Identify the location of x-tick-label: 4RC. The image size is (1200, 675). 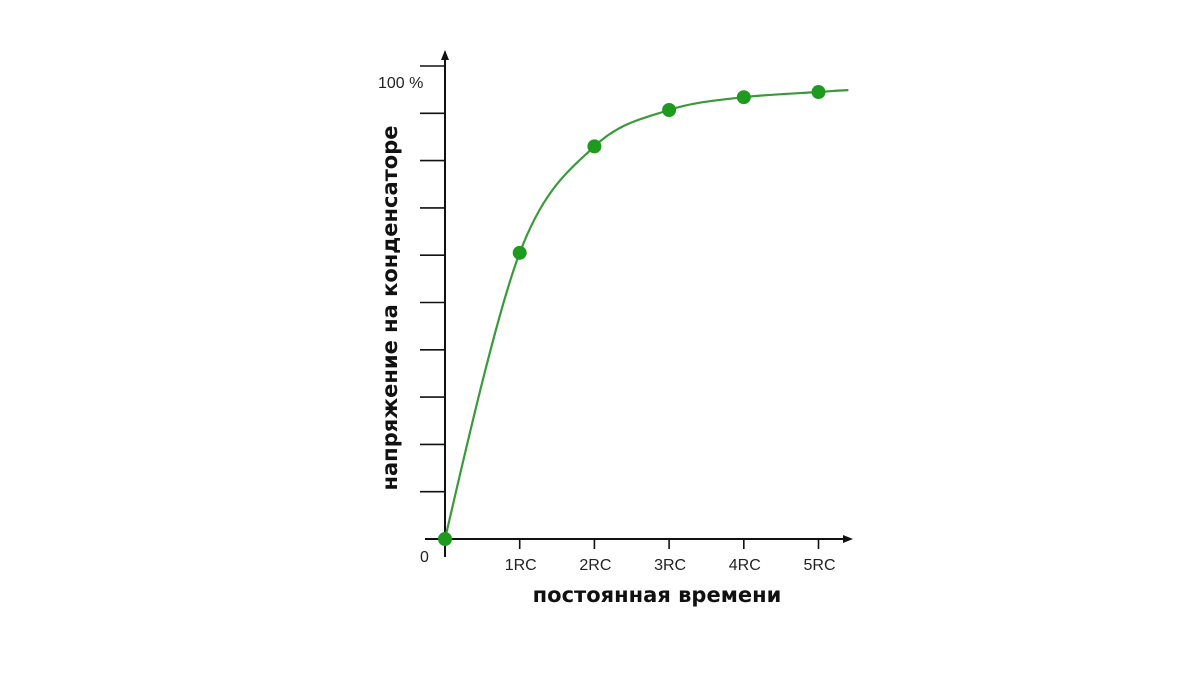
(745, 565).